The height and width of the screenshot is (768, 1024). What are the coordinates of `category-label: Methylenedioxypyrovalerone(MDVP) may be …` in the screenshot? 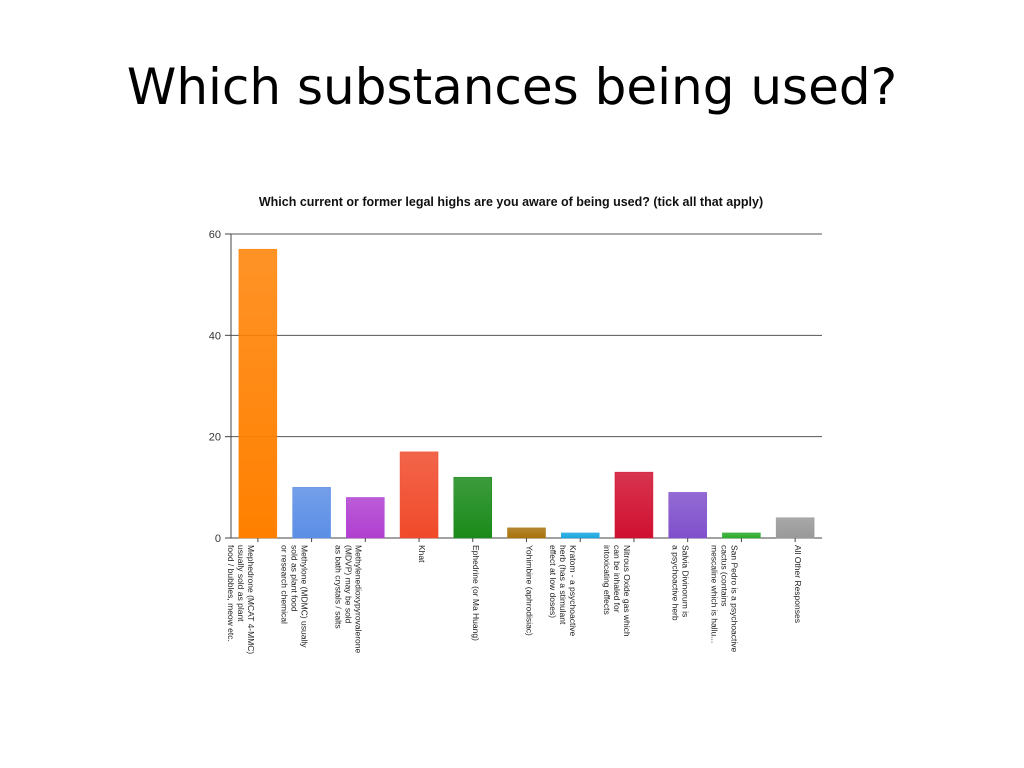 It's located at (348, 599).